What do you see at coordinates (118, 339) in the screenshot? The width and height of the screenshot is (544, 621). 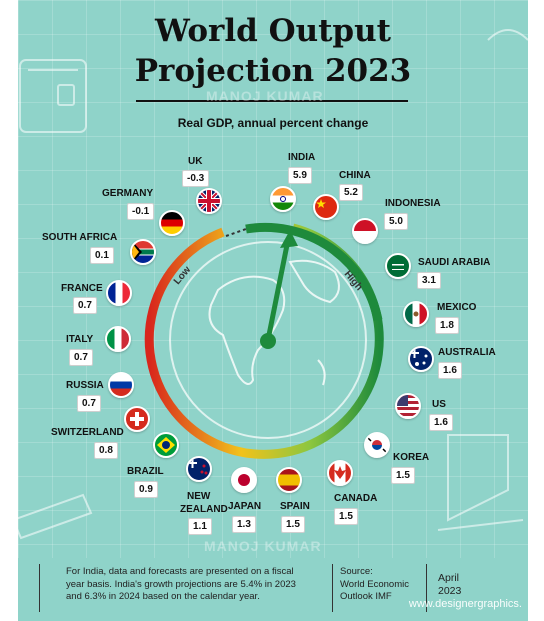 I see `italy-flag-icon` at bounding box center [118, 339].